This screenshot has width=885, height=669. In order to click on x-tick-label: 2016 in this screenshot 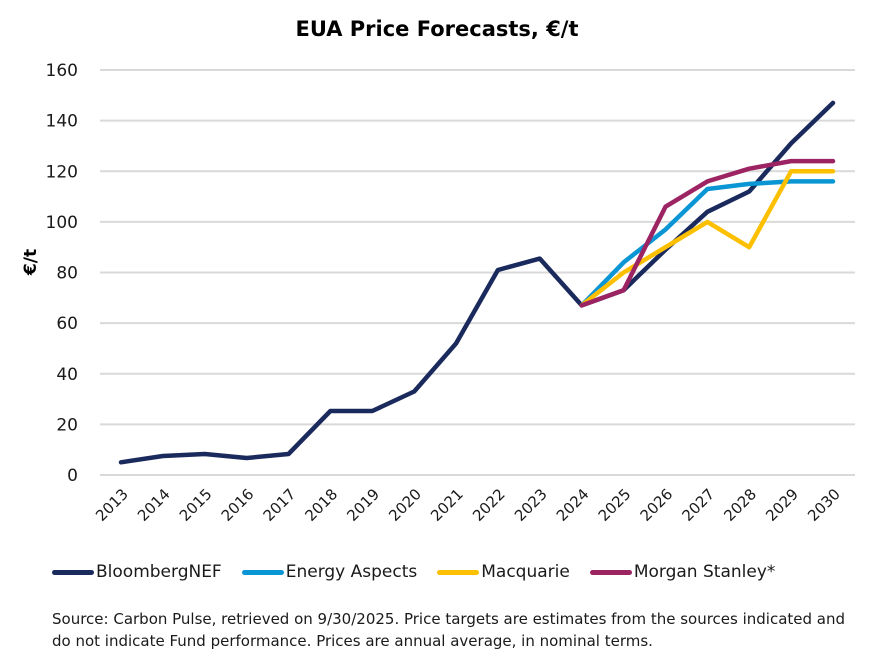, I will do `click(238, 505)`.